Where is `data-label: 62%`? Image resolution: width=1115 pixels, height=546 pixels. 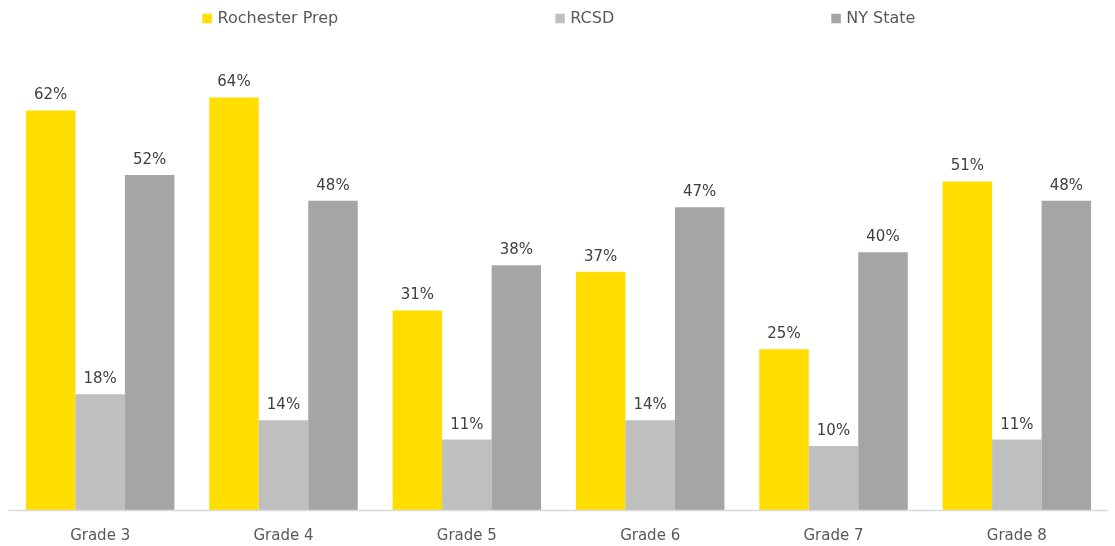
data-label: 62% is located at coordinates (51, 94).